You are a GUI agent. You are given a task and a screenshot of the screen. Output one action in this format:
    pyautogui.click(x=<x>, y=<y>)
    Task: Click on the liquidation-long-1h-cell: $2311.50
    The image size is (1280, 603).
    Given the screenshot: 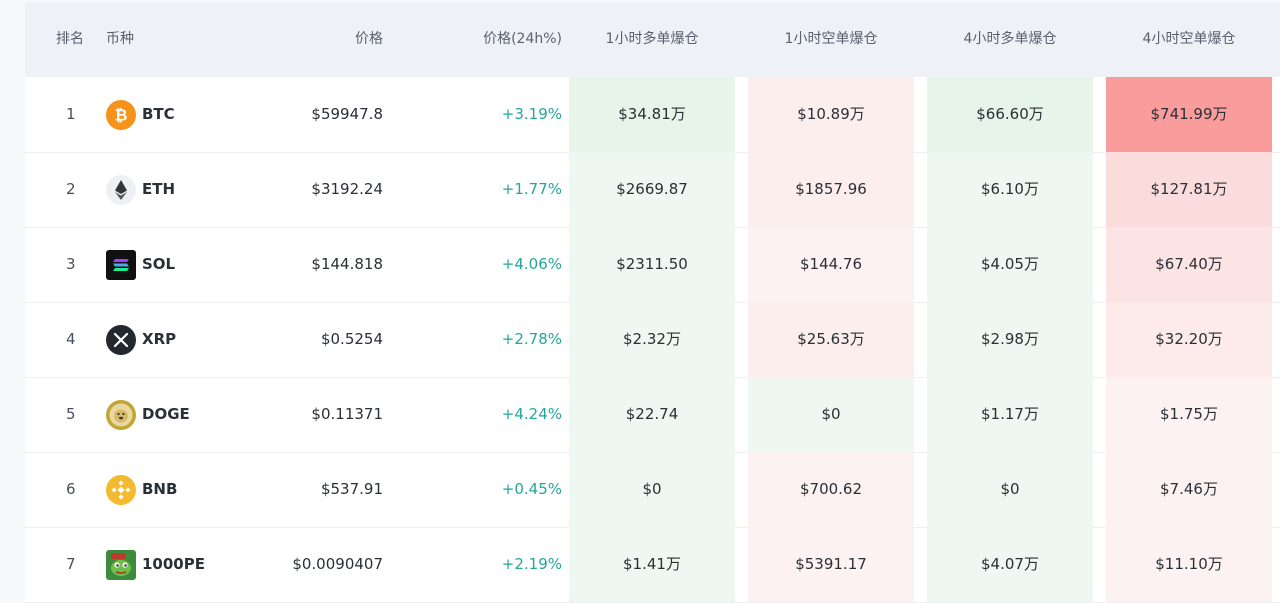 What is the action you would take?
    pyautogui.click(x=652, y=264)
    